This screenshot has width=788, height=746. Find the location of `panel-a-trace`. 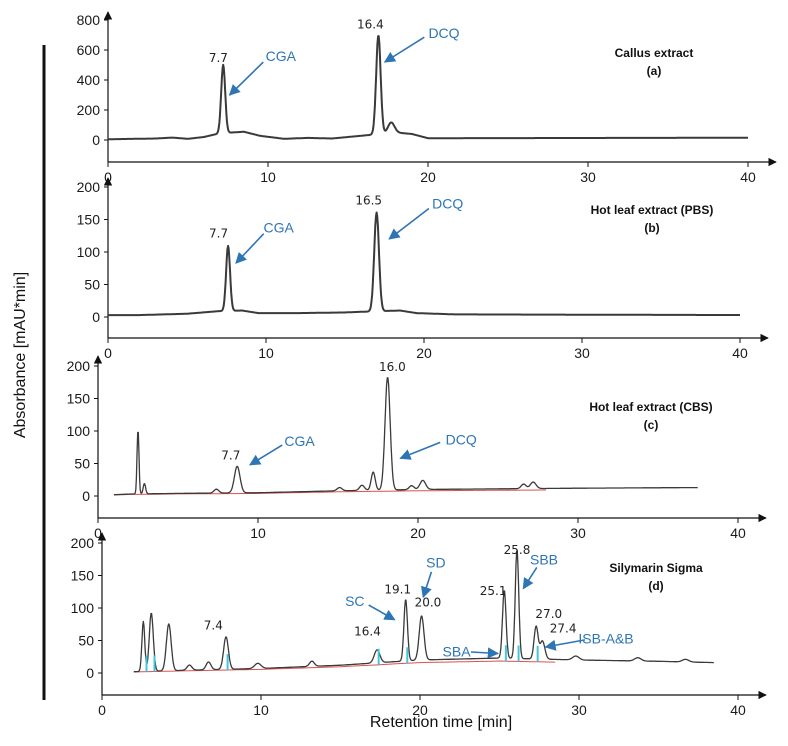

panel-a-trace is located at coordinates (428, 88).